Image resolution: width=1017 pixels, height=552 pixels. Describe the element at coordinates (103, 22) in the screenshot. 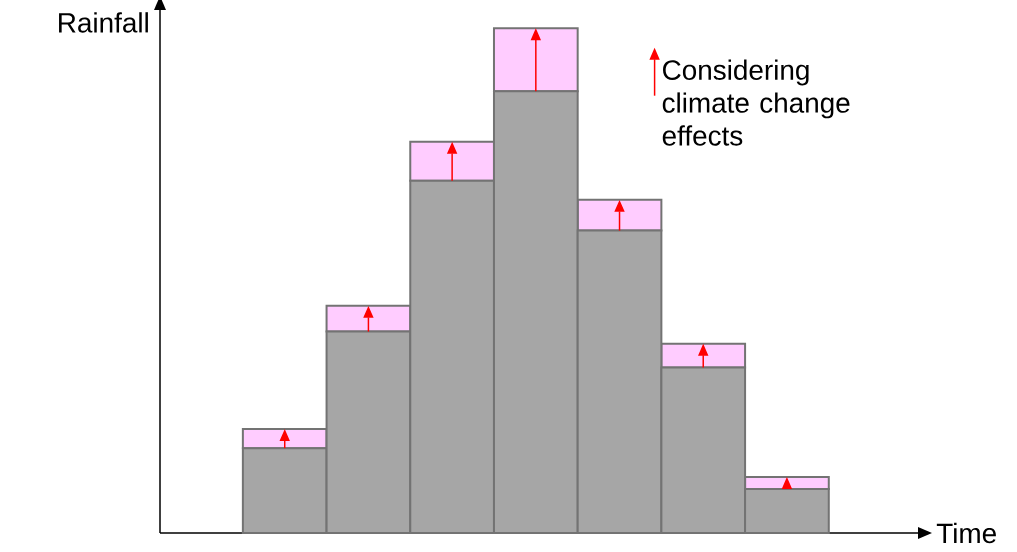

I see `y-axis-title: Rainfall` at that location.